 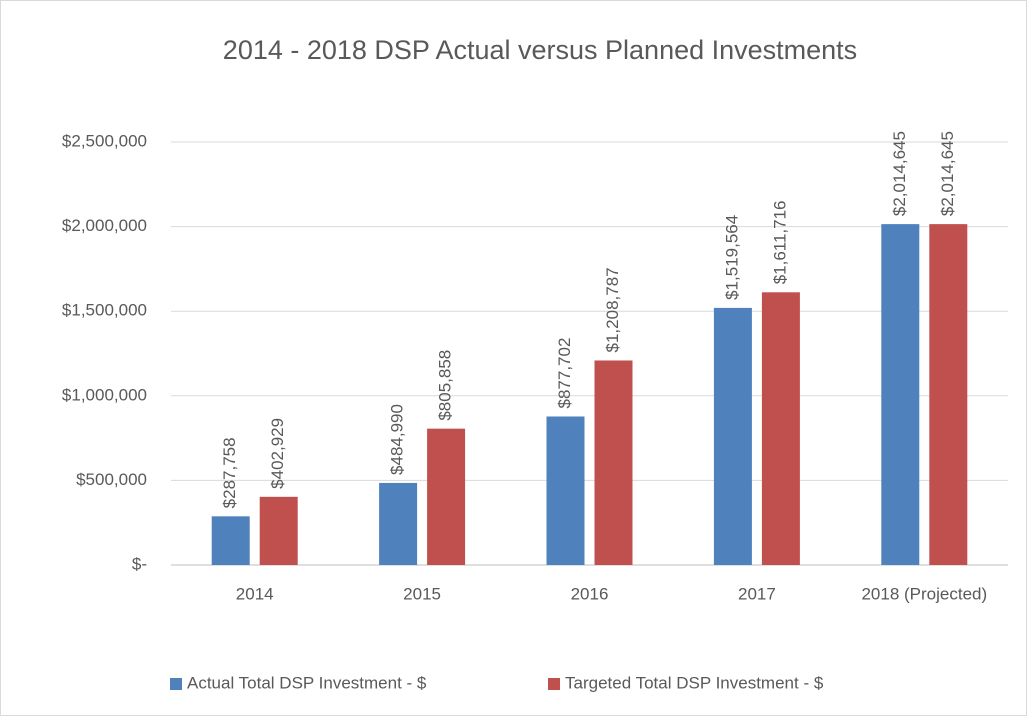 What do you see at coordinates (564, 373) in the screenshot?
I see `data-label: $877,702` at bounding box center [564, 373].